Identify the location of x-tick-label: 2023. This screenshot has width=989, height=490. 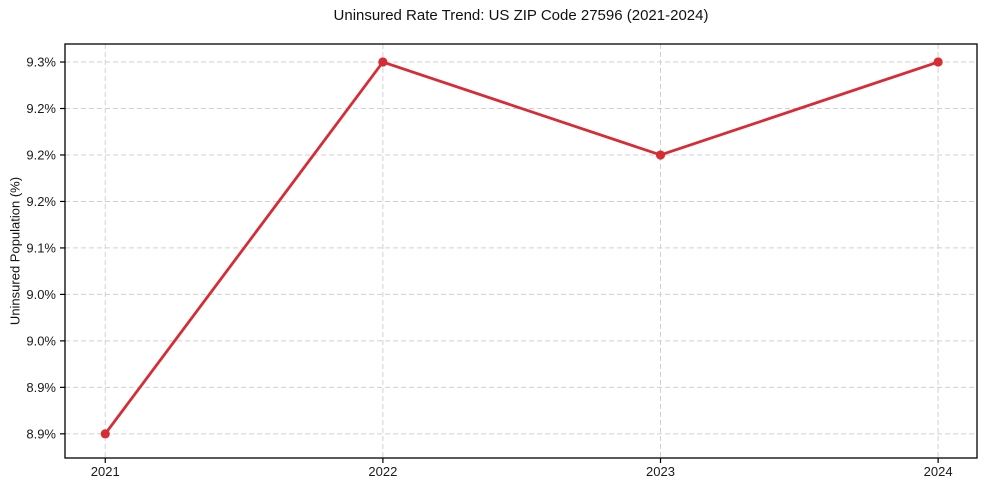
(660, 471).